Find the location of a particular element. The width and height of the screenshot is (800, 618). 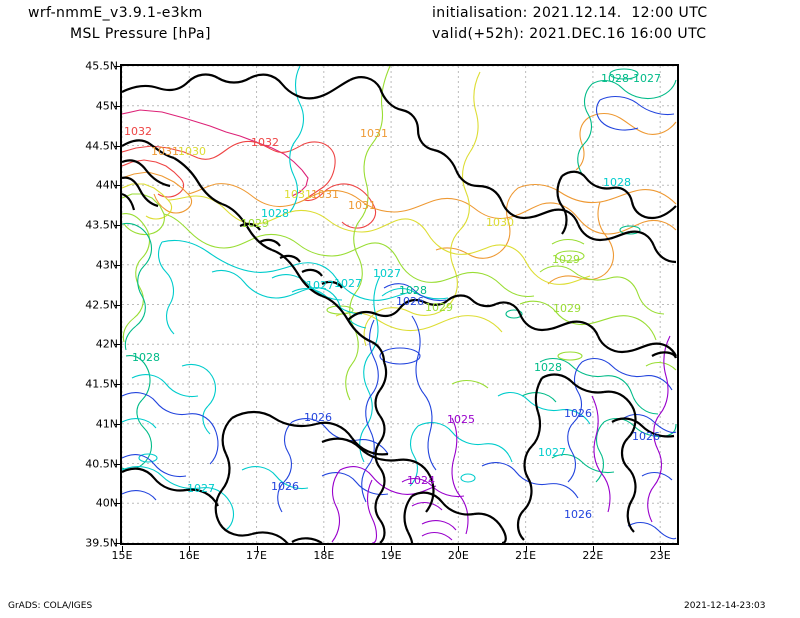

y-axis-tick-label: 44.5N is located at coordinates (101, 145).